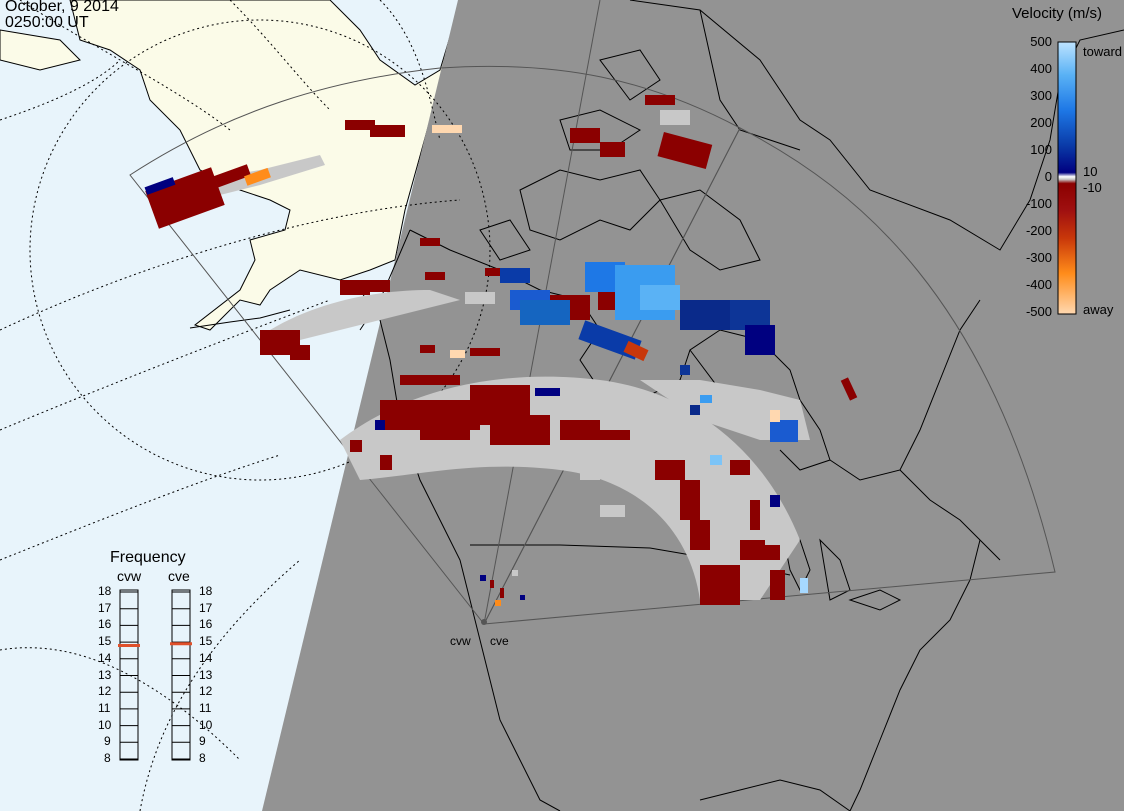 This screenshot has height=811, width=1124. Describe the element at coordinates (107, 741) in the screenshot. I see `frequency-label-left: 9` at that location.